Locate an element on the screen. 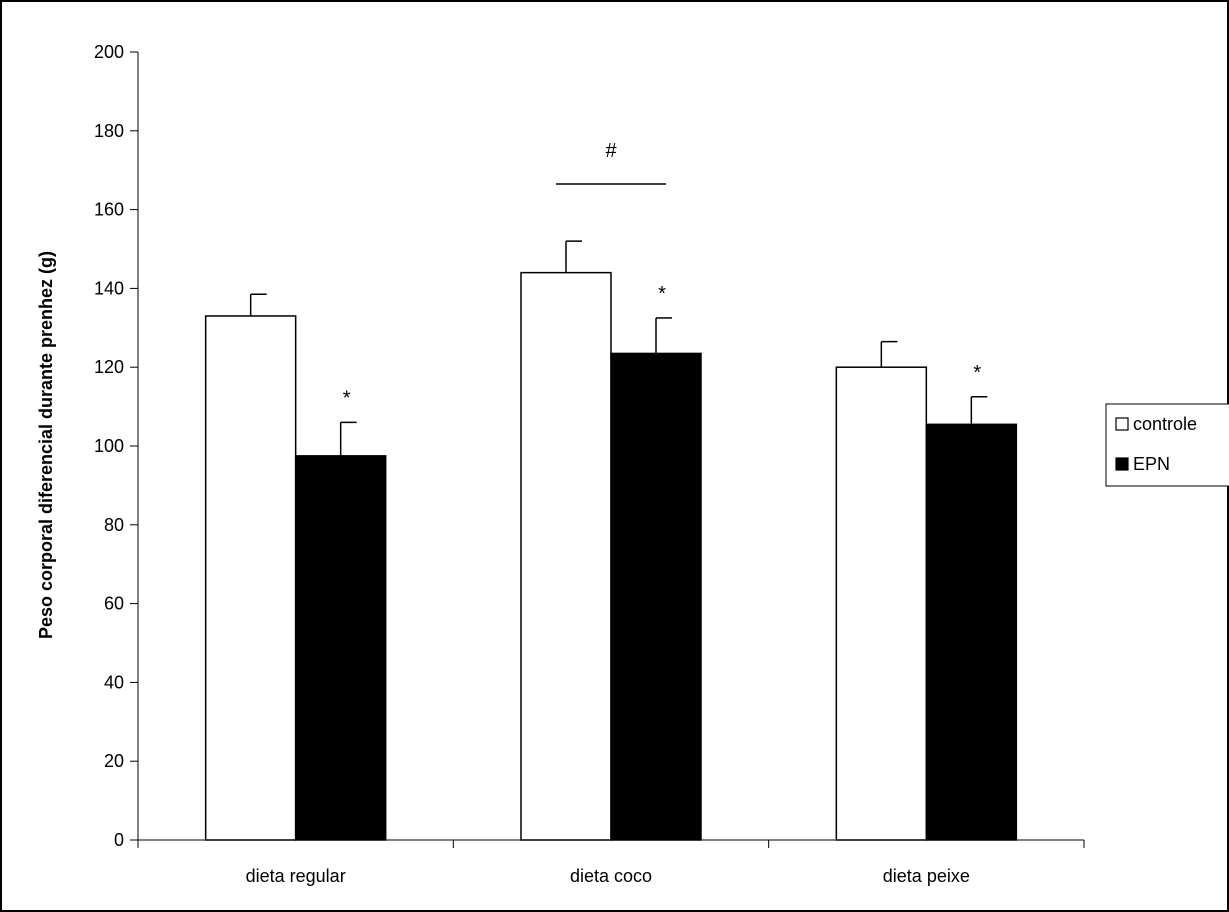 This screenshot has height=912, width=1229. y-tick-label: 60 is located at coordinates (114, 604).